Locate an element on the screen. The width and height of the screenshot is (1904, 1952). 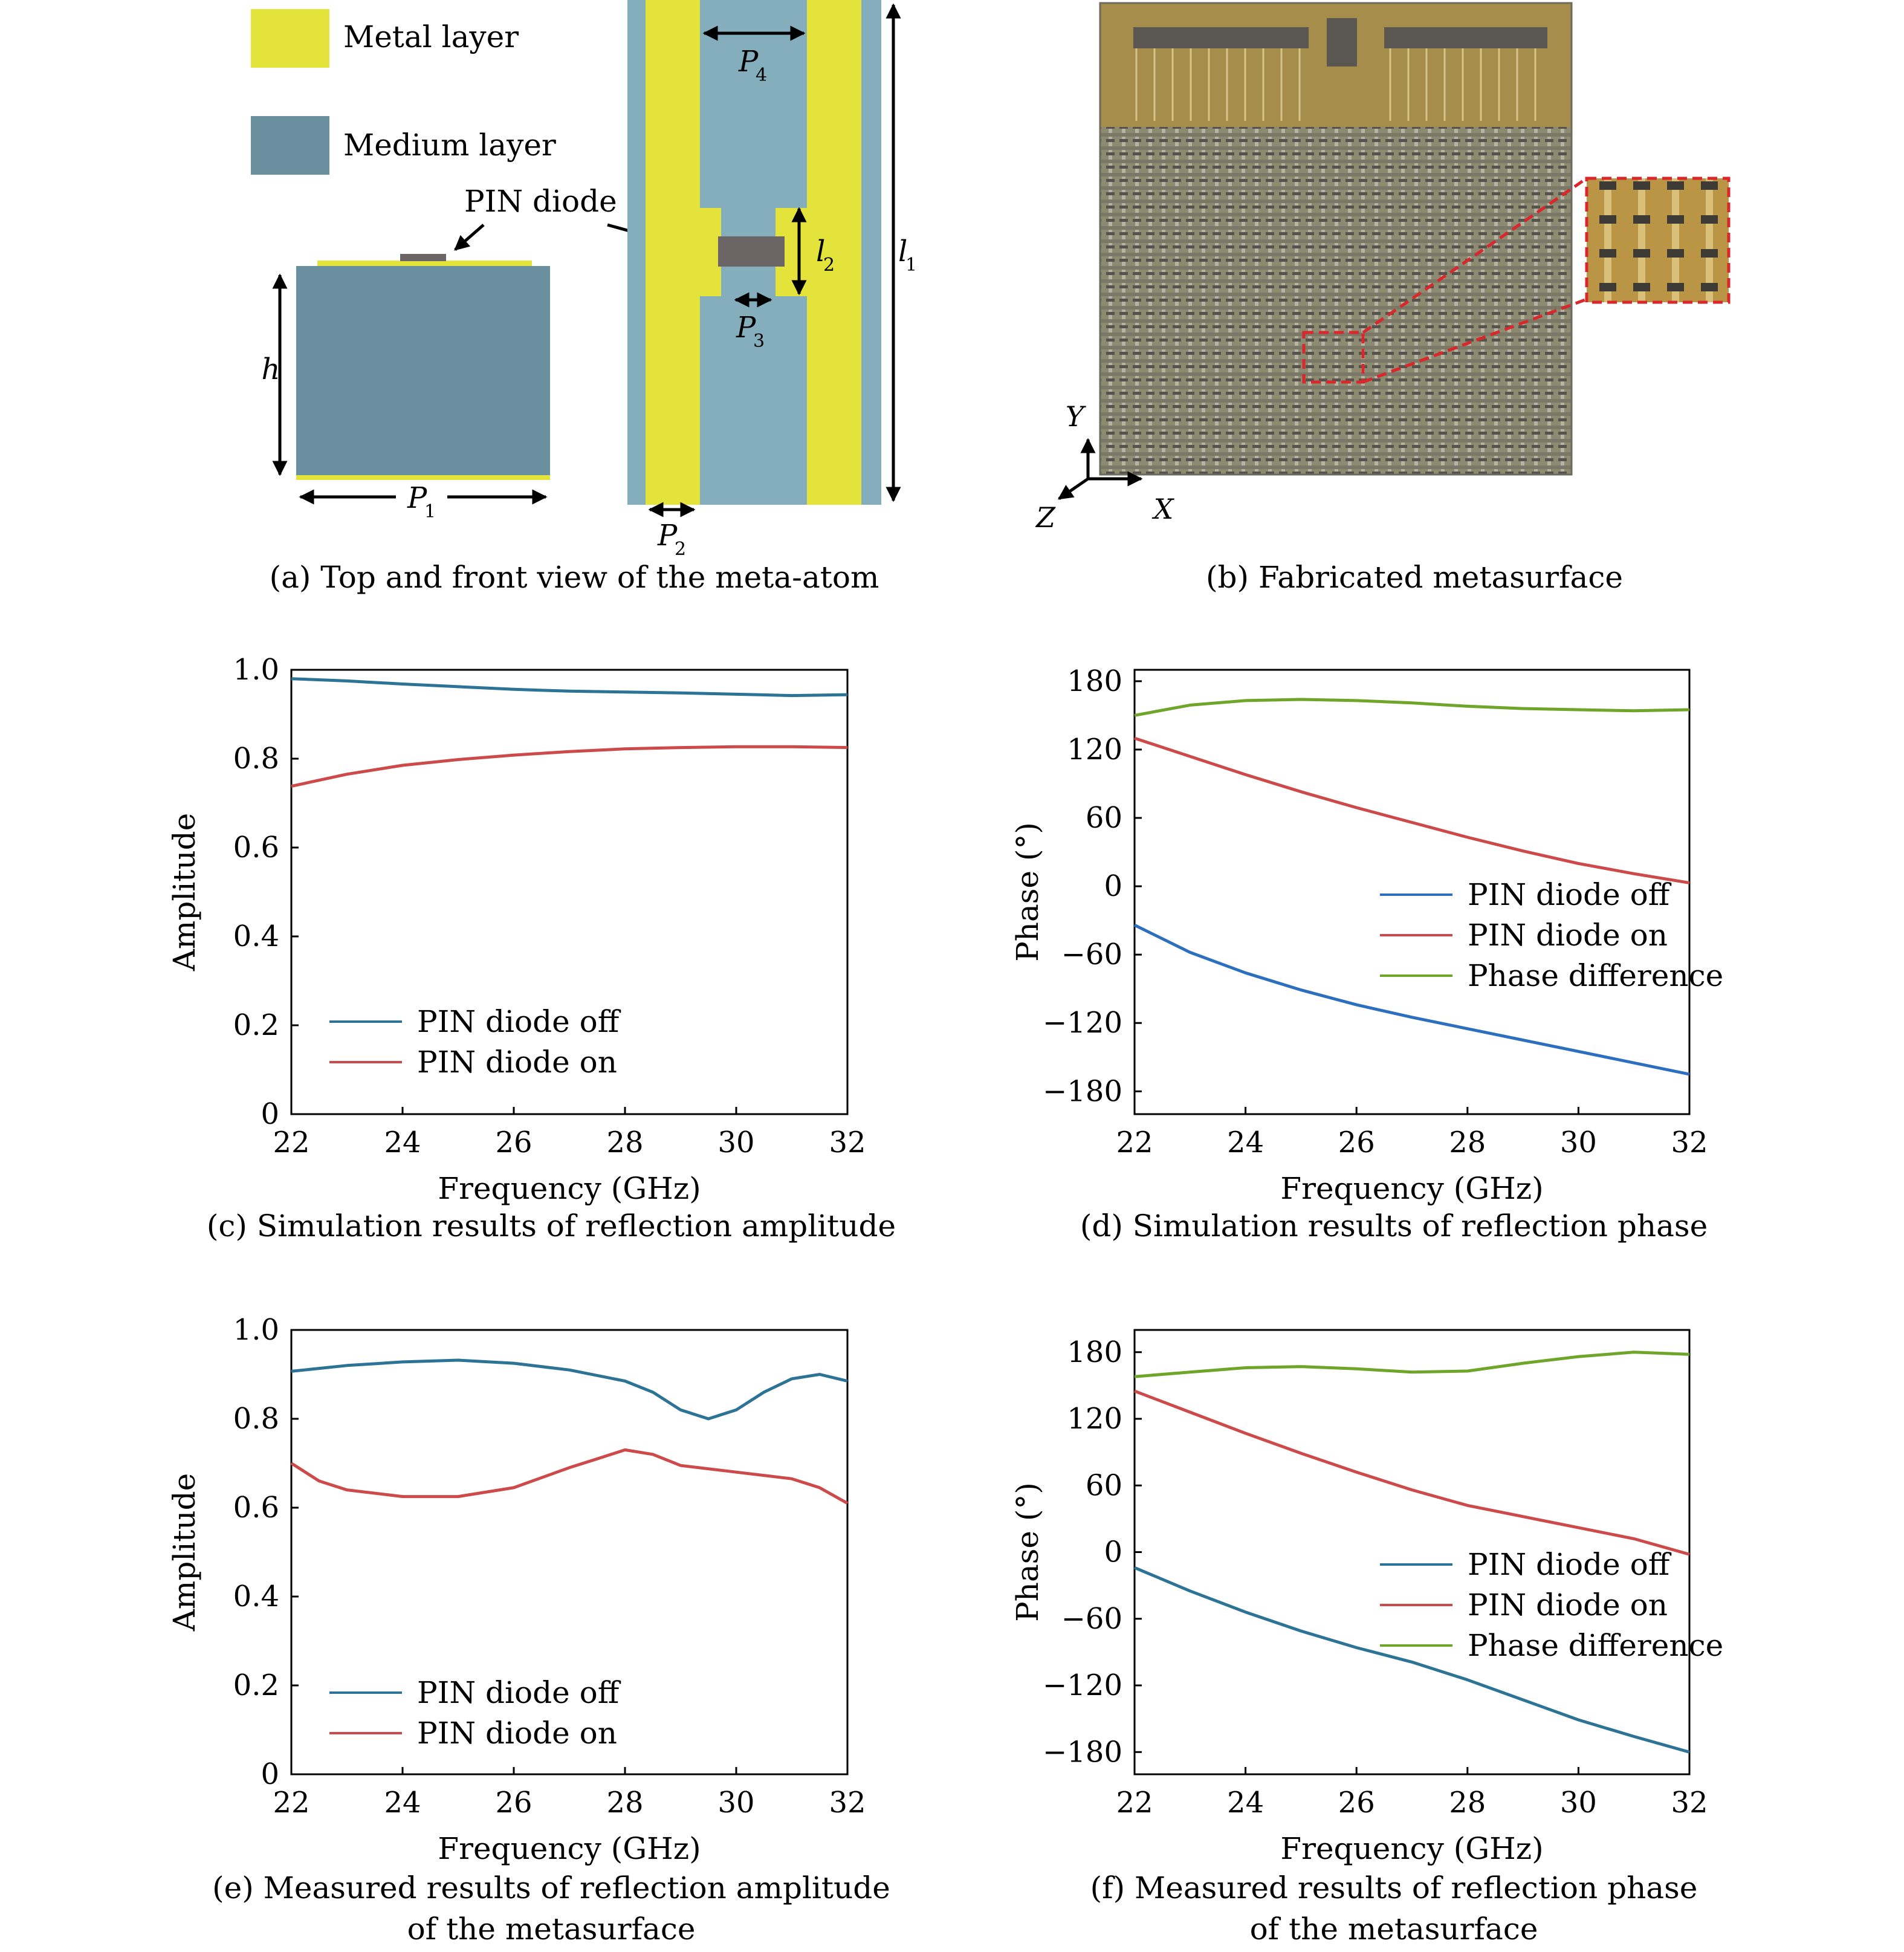
p1-label: P is located at coordinates (417, 498).